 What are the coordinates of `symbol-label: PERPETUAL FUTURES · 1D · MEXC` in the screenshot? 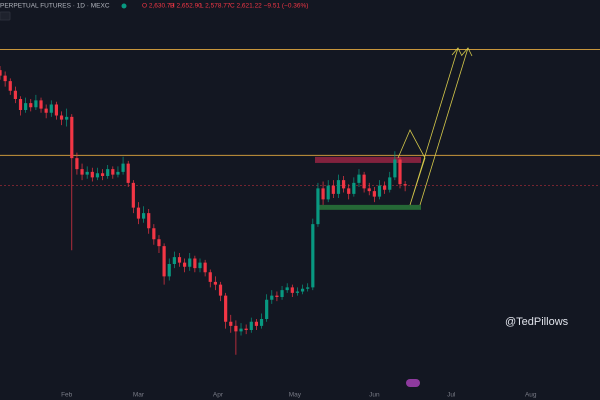 It's located at (55, 6).